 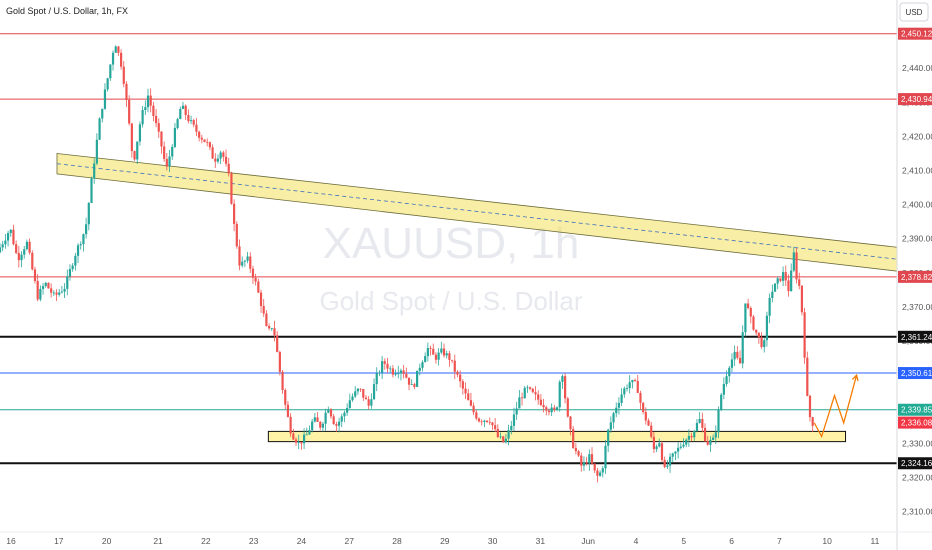 I want to click on projection-path, so click(x=836, y=406).